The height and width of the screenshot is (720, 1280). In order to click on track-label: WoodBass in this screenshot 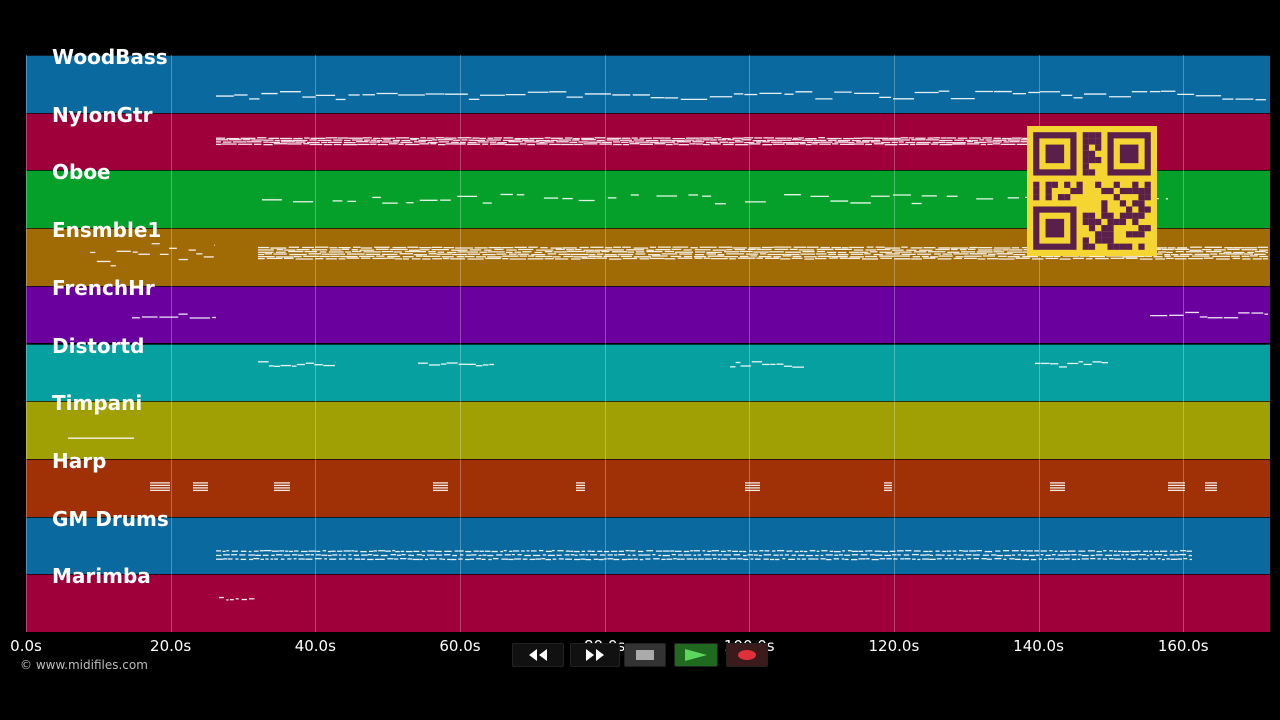, I will do `click(110, 57)`.